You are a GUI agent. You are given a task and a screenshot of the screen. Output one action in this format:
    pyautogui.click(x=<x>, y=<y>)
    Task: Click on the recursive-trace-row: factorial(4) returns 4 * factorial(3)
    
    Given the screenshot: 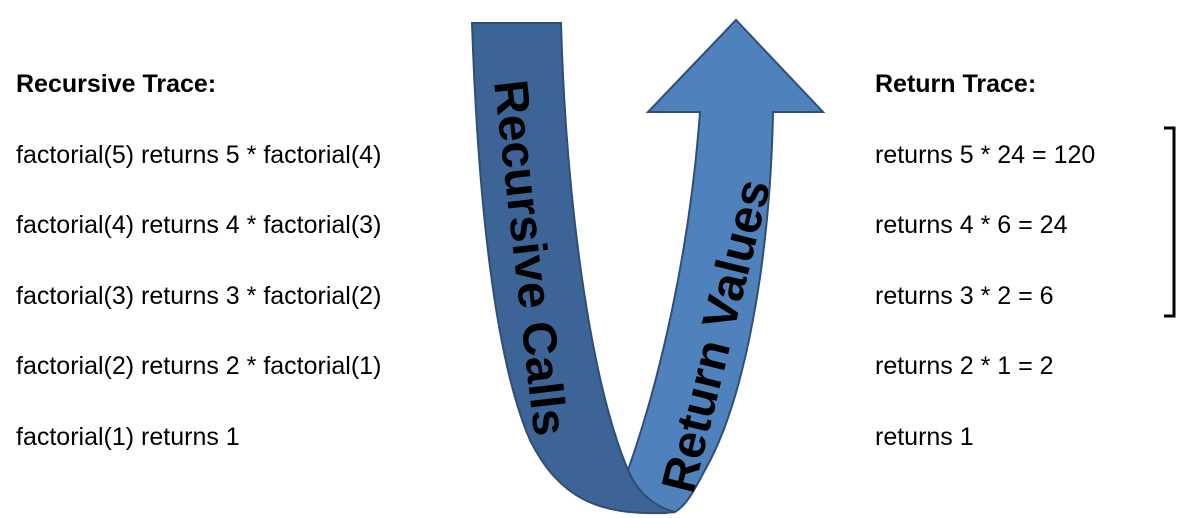 What is the action you would take?
    pyautogui.click(x=199, y=225)
    